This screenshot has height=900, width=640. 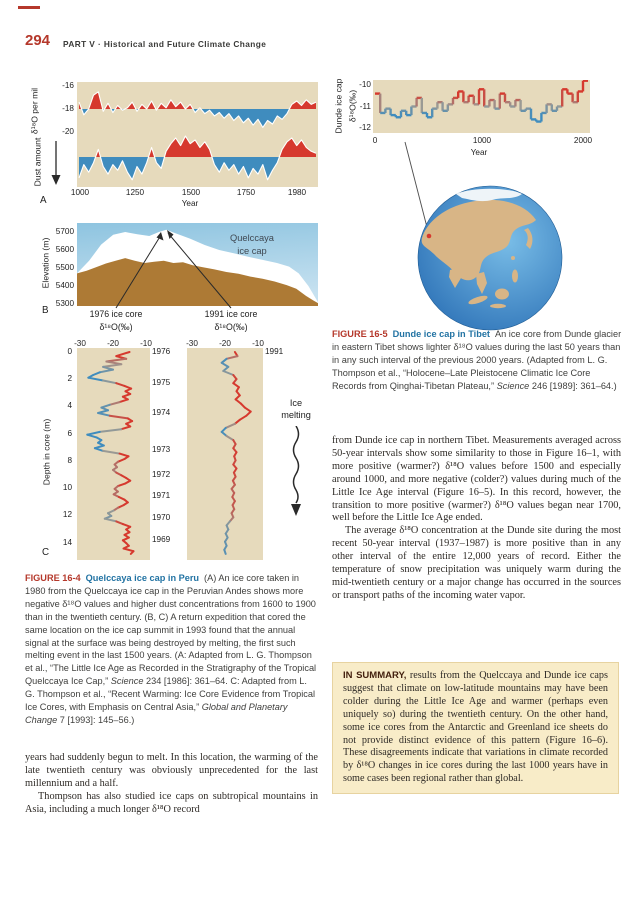 What do you see at coordinates (478, 240) in the screenshot?
I see `asia-landmass` at bounding box center [478, 240].